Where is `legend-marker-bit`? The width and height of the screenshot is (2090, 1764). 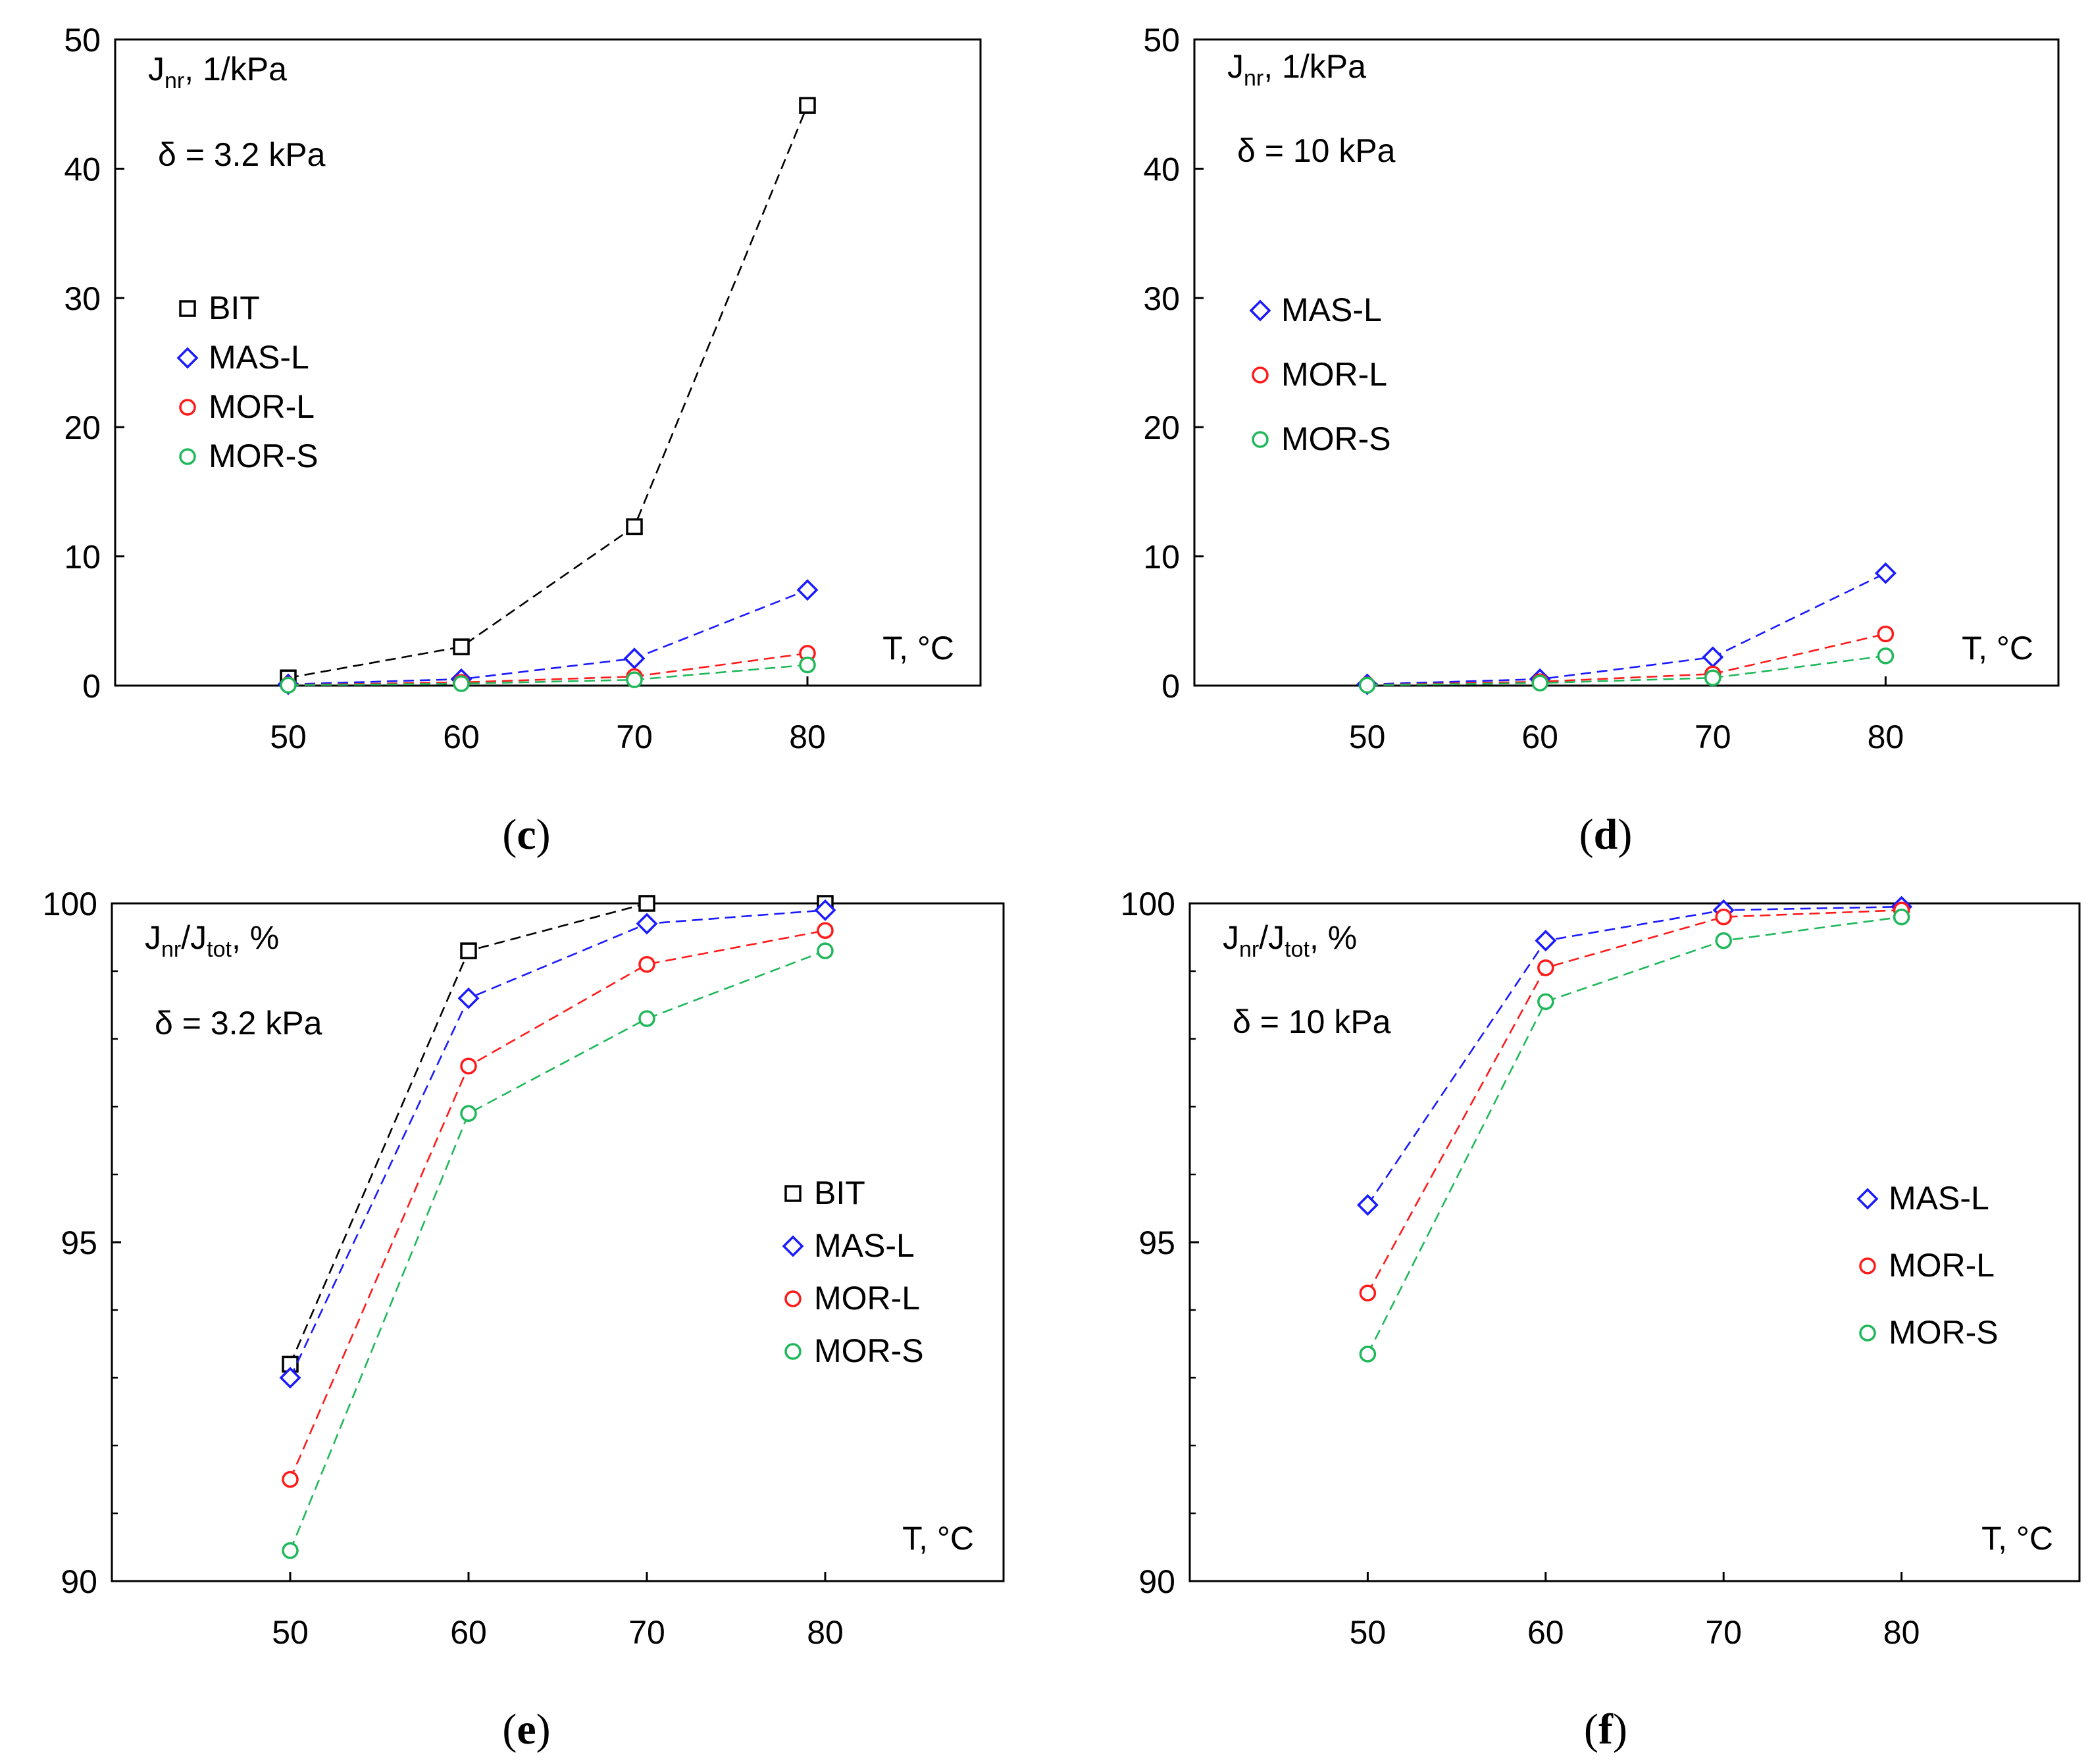 legend-marker-bit is located at coordinates (187, 308).